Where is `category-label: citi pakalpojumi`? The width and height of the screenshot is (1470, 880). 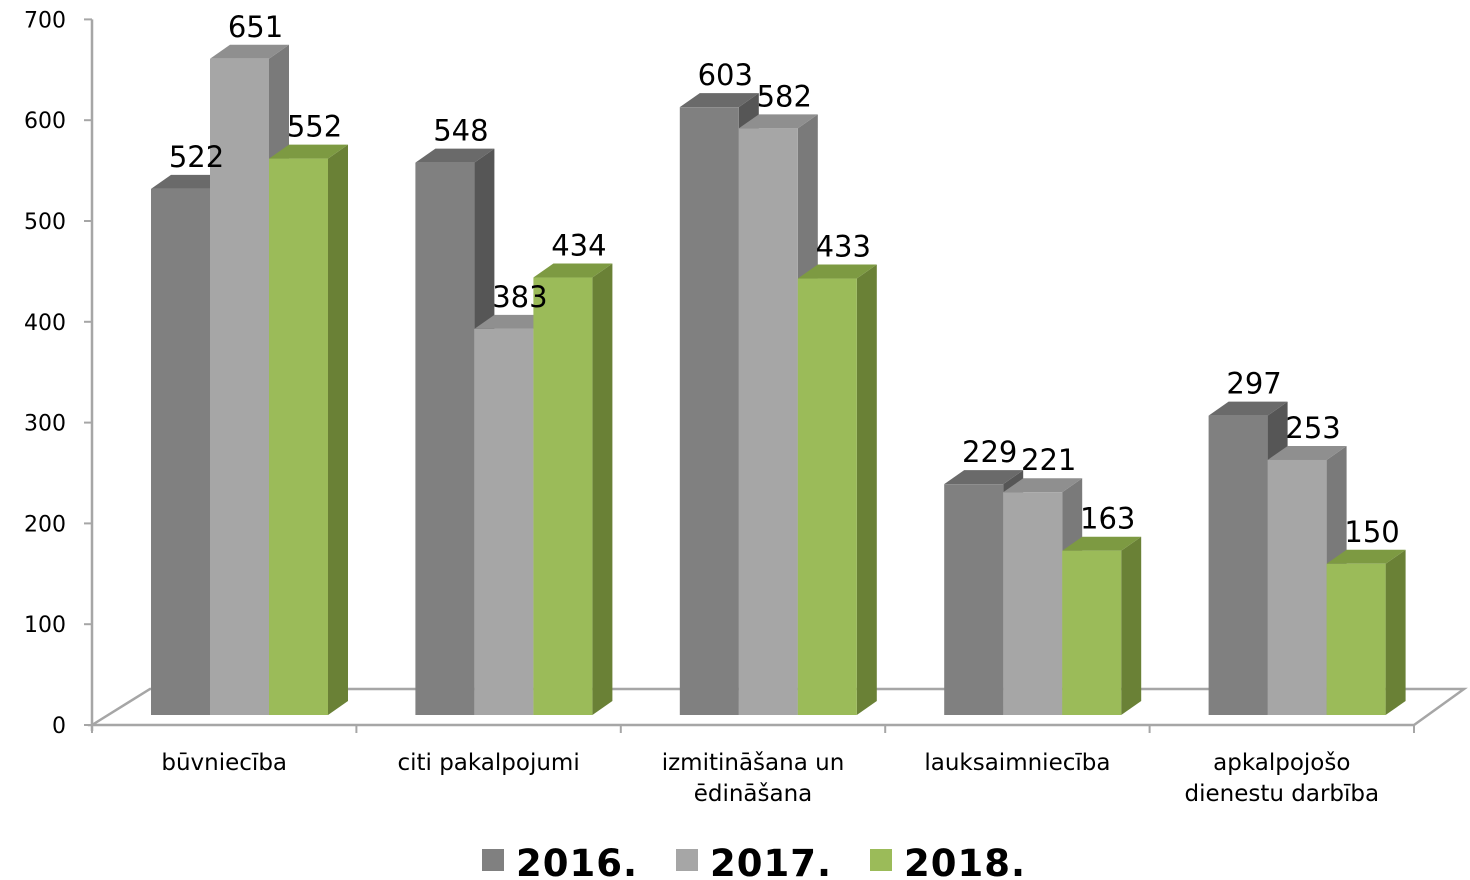 category-label: citi pakalpojumi is located at coordinates (488, 763).